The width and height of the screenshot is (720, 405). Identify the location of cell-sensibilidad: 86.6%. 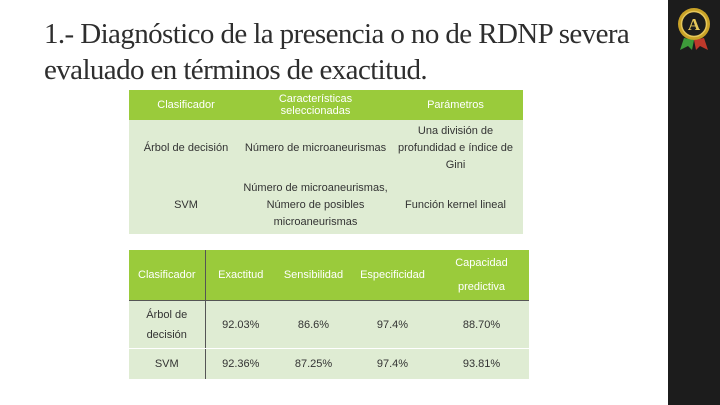
(313, 324).